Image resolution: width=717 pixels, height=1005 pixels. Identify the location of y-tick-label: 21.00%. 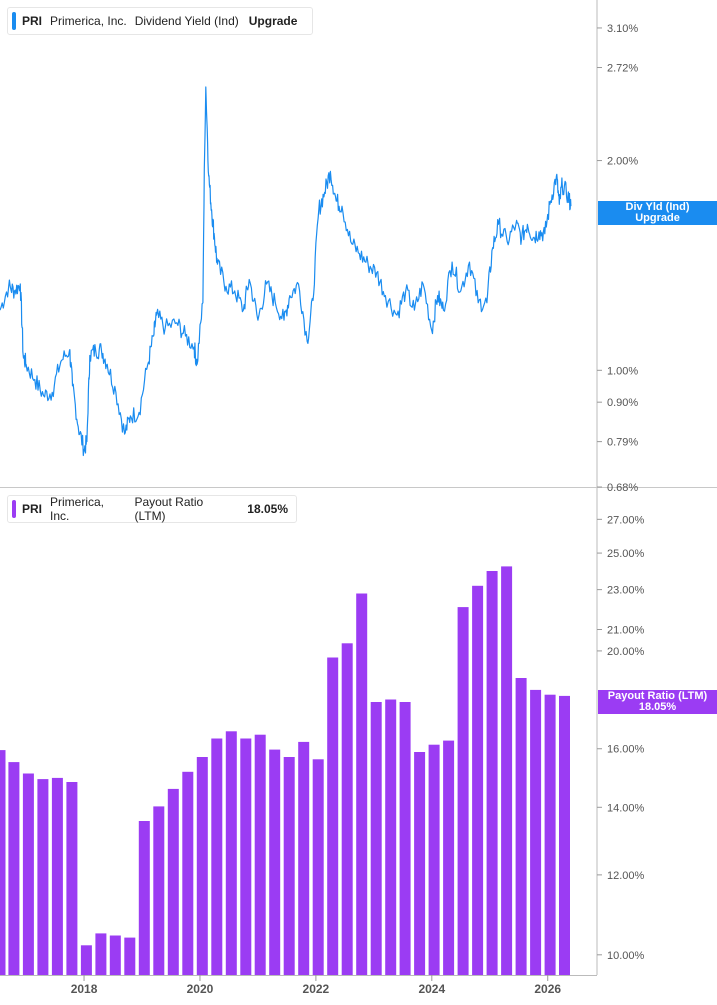
(626, 631).